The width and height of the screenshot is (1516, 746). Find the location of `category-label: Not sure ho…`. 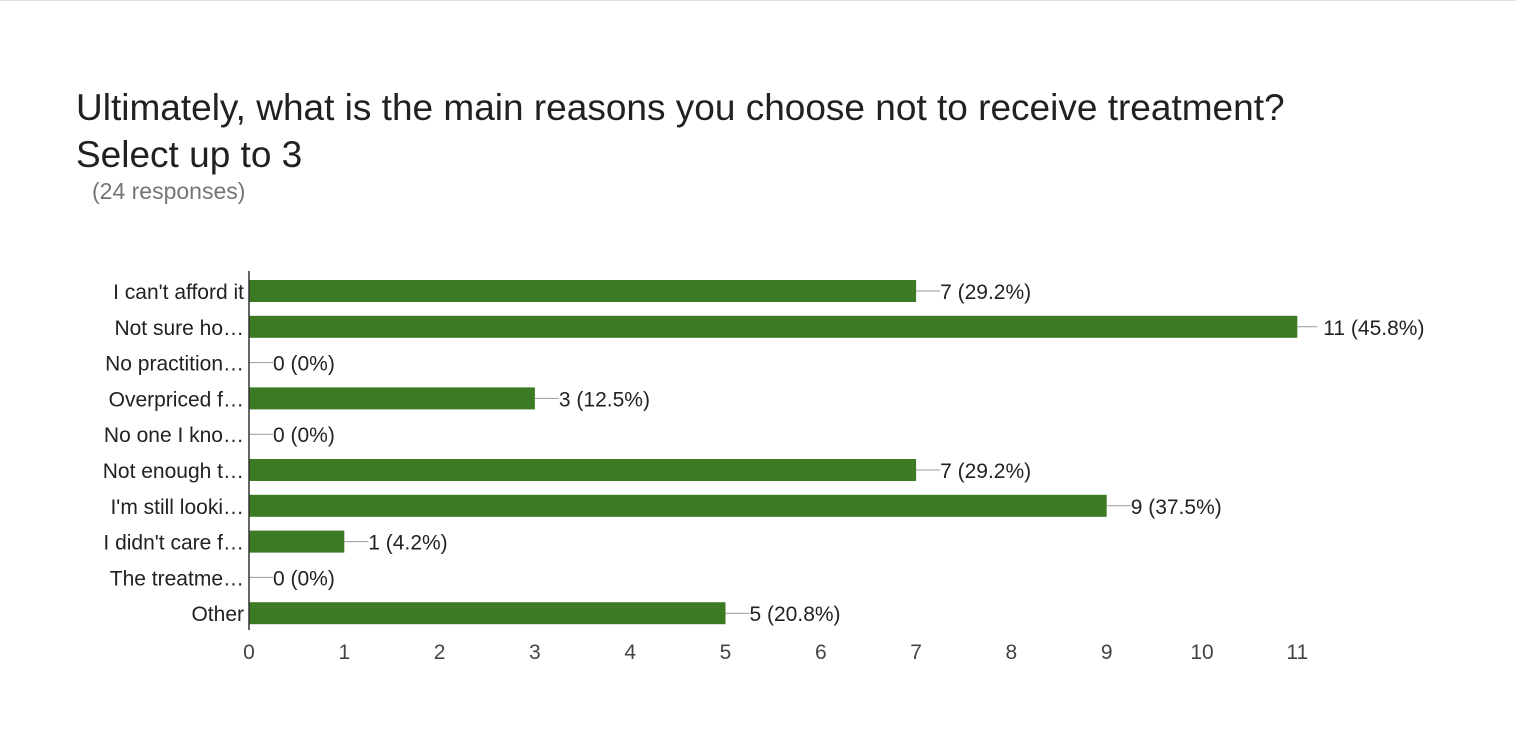

category-label: Not sure ho… is located at coordinates (179, 328).